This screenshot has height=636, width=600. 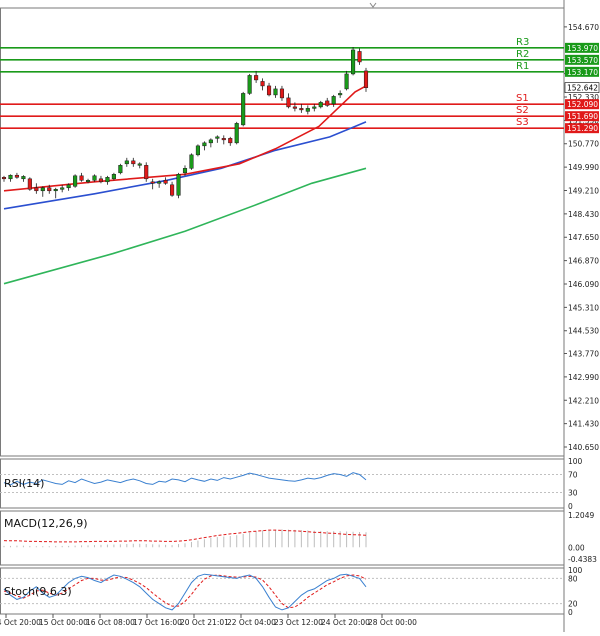 What do you see at coordinates (110, 622) in the screenshot?
I see `time-tick-label: 16 Oct 08:00` at bounding box center [110, 622].